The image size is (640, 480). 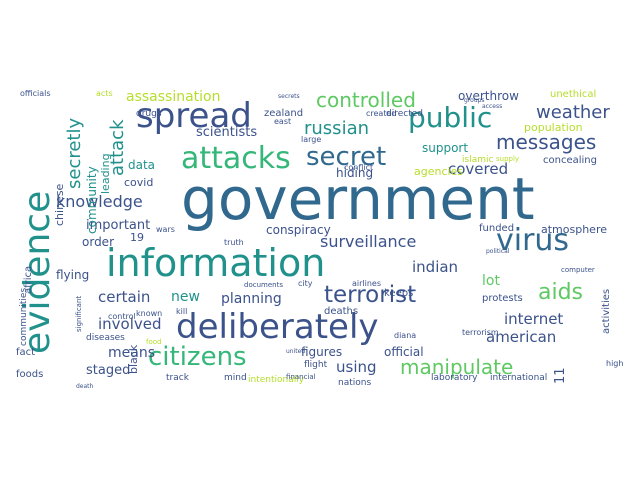 I want to click on cloud-word: food, so click(x=154, y=342).